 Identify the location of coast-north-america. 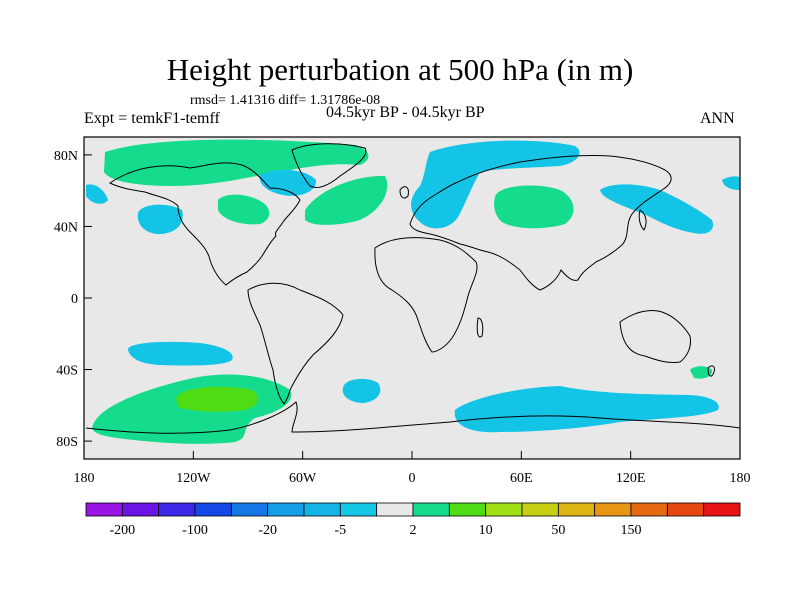
(205, 224).